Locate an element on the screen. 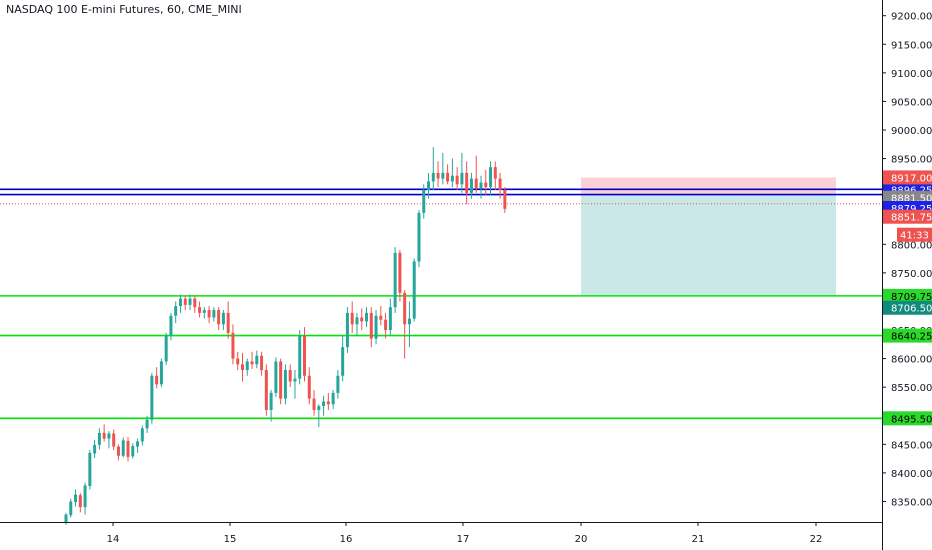 This screenshot has height=550, width=932. price-tag-5-bg is located at coordinates (907, 307).